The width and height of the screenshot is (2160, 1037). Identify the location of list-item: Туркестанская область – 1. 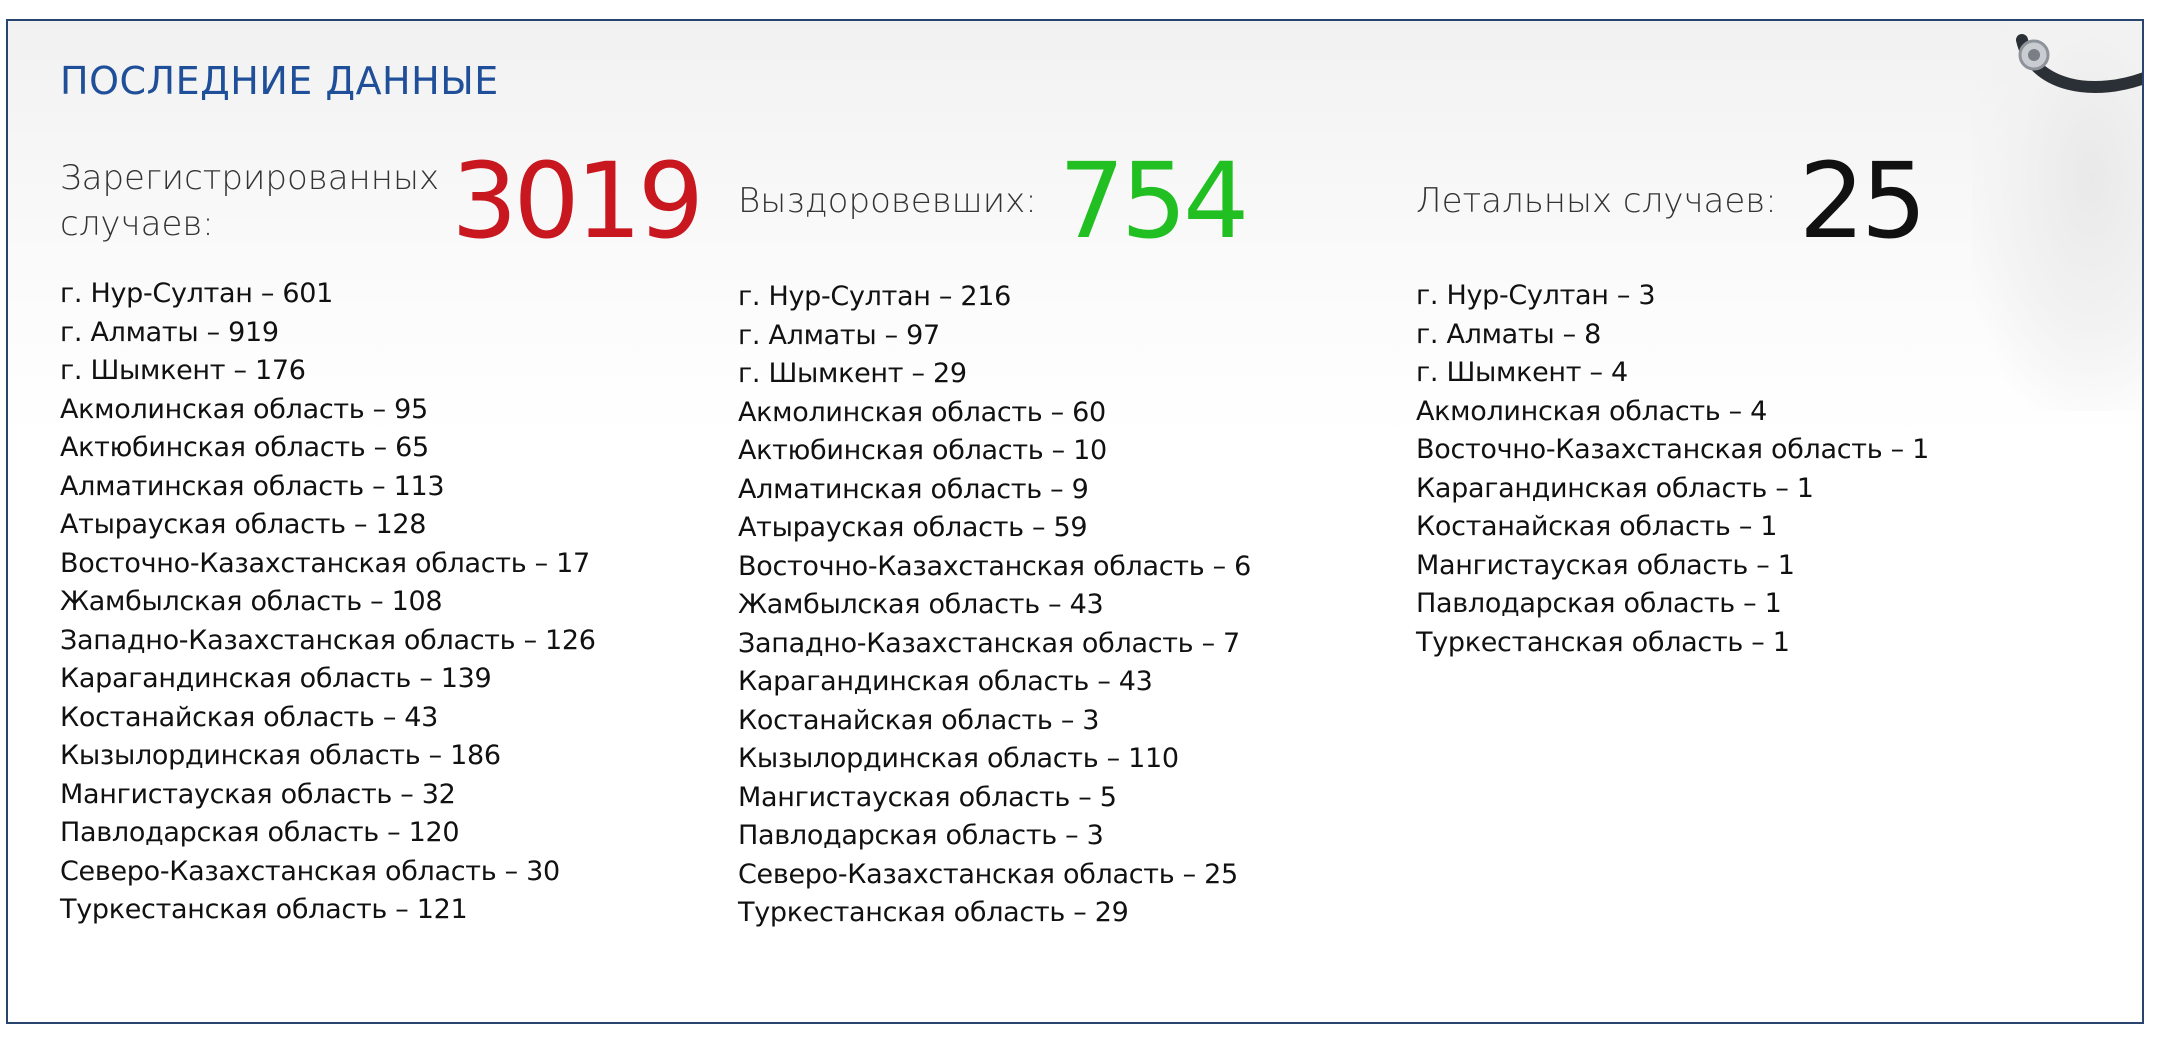
(1603, 642).